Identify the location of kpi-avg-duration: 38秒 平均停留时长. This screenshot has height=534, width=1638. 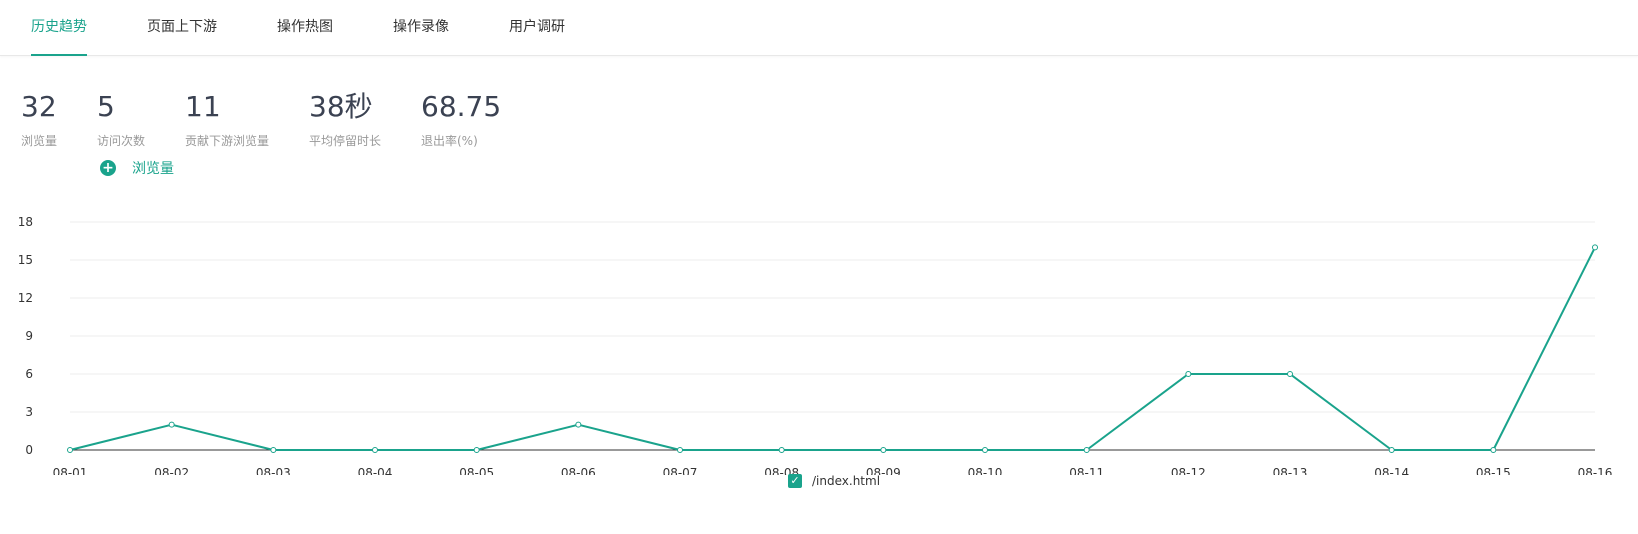
(345, 119).